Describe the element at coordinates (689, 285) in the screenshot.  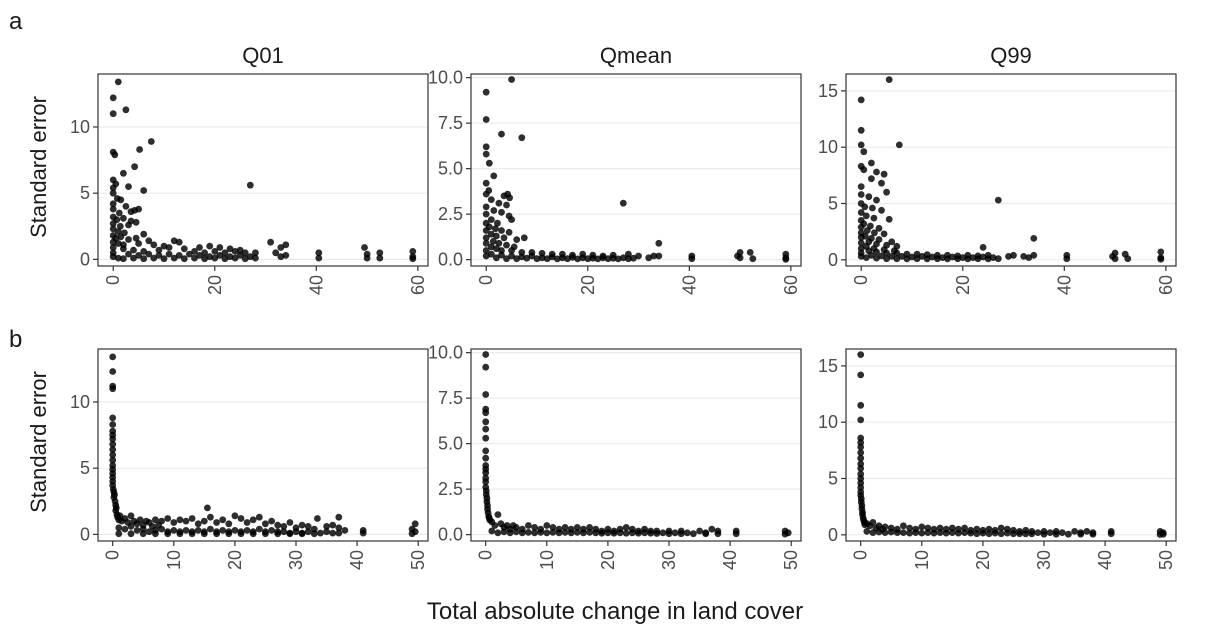
I see `x-tick-label: 40` at that location.